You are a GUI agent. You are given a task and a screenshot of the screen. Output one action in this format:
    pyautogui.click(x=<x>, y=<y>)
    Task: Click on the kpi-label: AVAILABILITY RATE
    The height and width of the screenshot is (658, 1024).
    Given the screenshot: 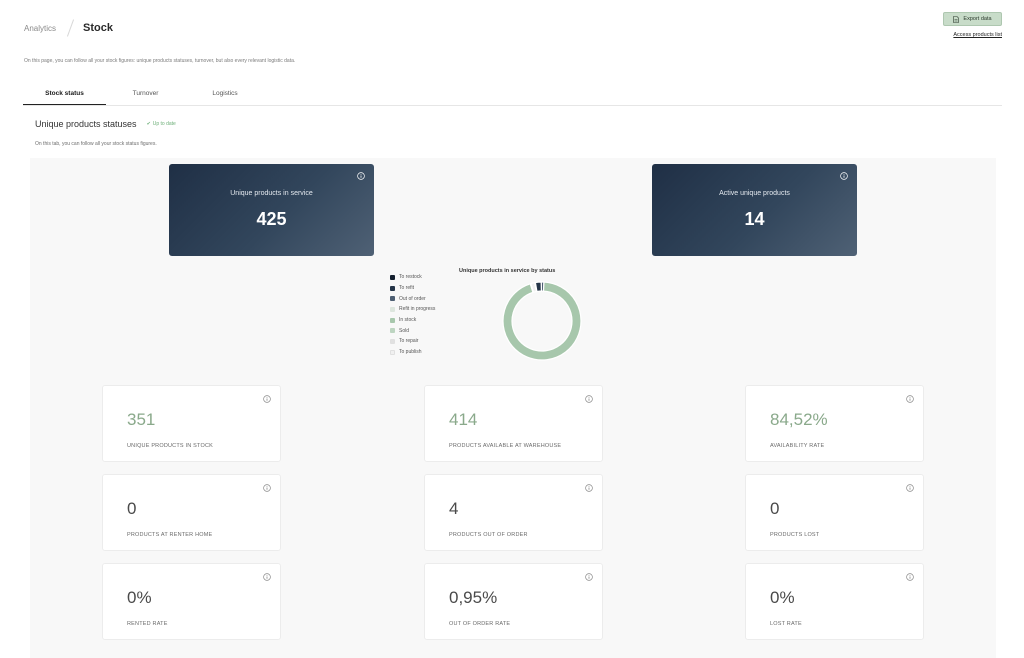 What is the action you would take?
    pyautogui.click(x=797, y=446)
    